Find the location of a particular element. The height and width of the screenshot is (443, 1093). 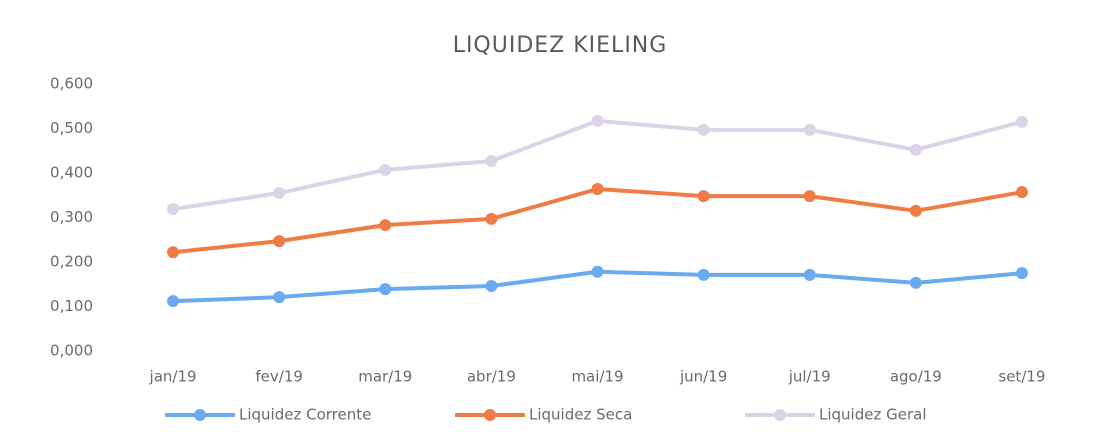

x-tick-label: jan/19 is located at coordinates (173, 377).